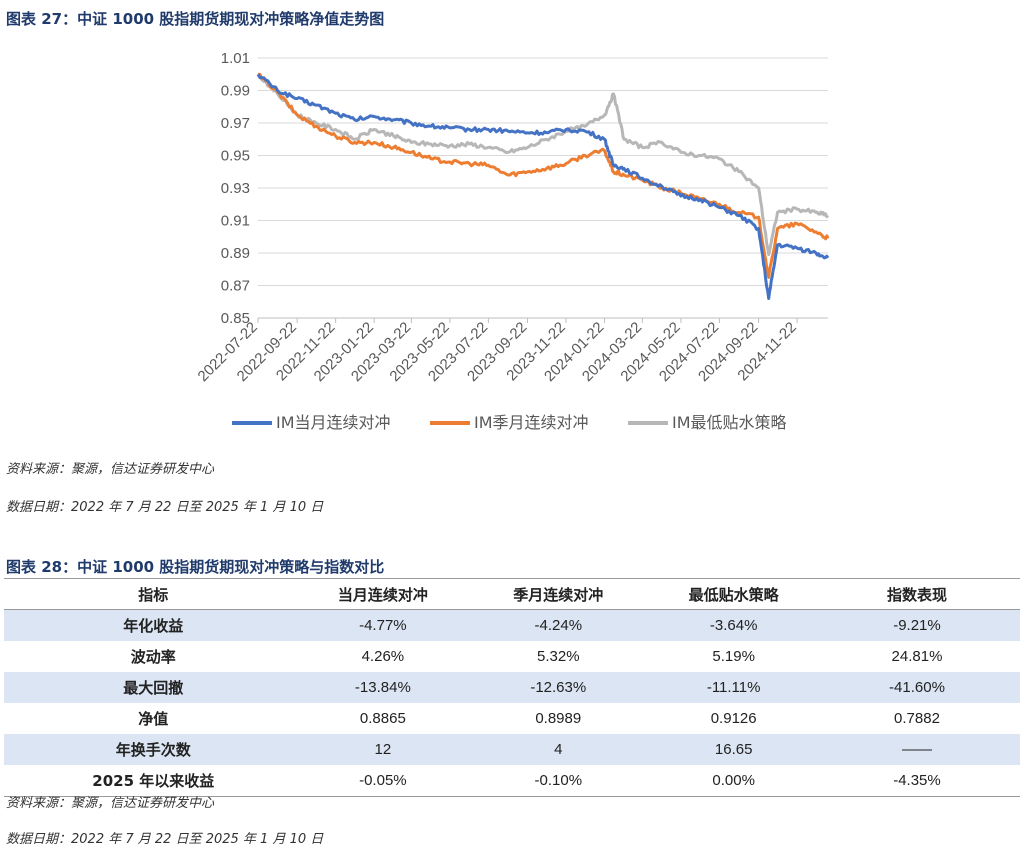 Image resolution: width=1026 pixels, height=850 pixels. I want to click on table-row: 最大回撤 -13.84% -12.63% -11.11% -41.60%, so click(512, 687).